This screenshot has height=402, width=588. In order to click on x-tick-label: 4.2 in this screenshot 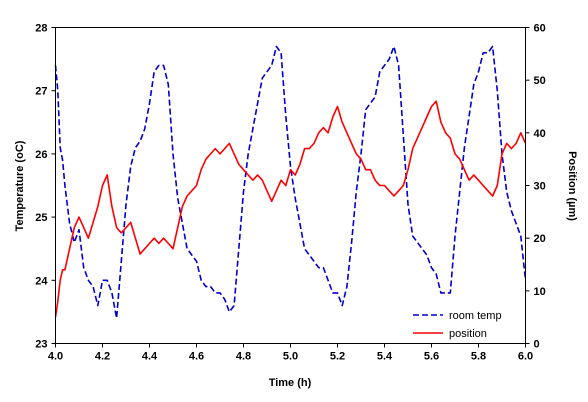, I will do `click(102, 357)`.